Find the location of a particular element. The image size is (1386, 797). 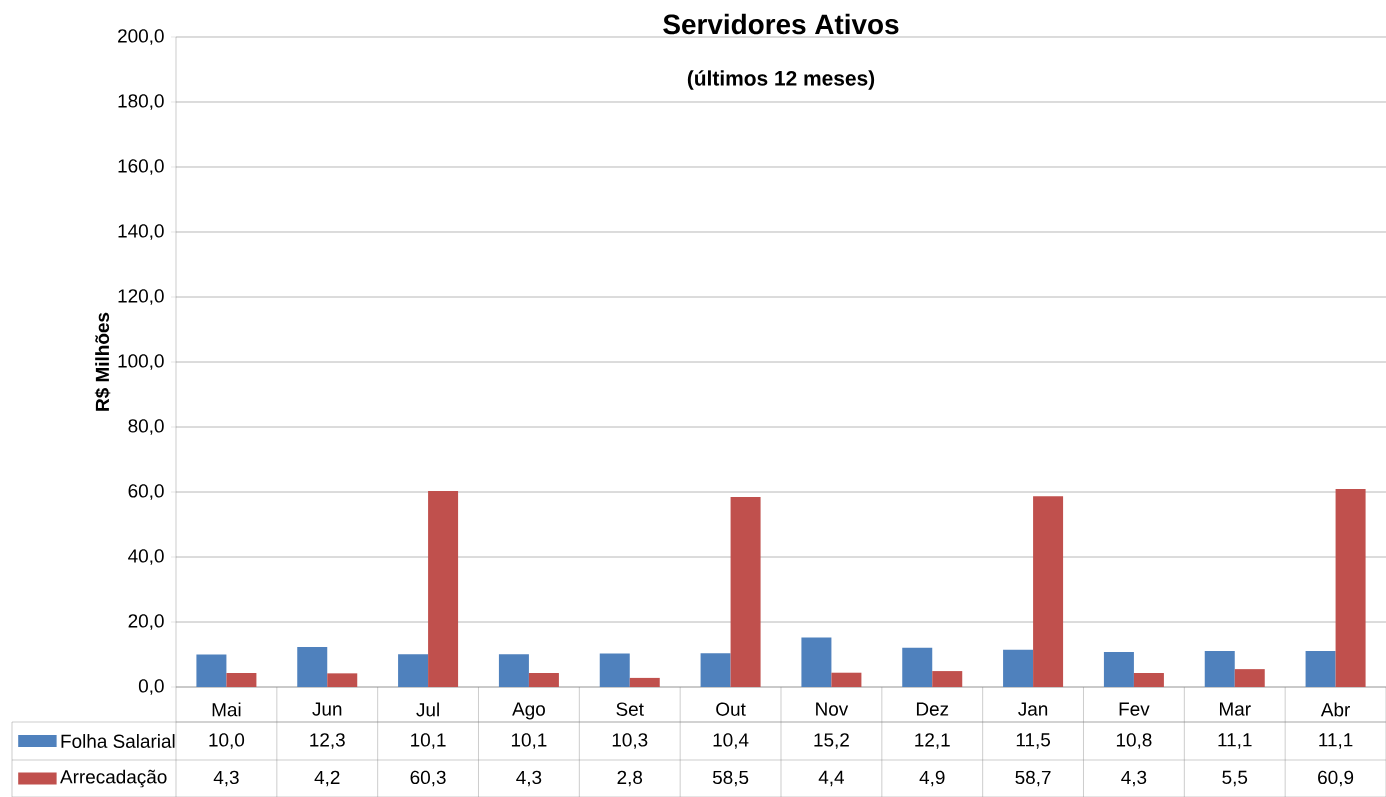

x-tick-label: Mai is located at coordinates (226, 709).